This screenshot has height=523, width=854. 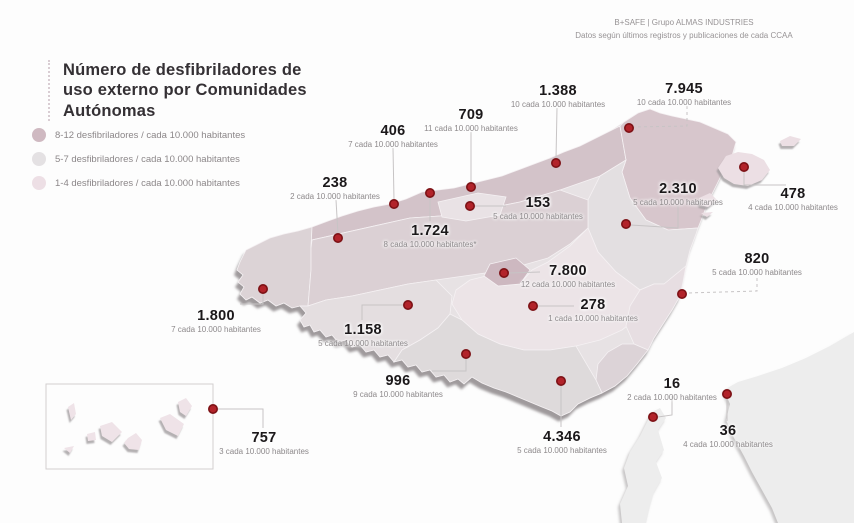 I want to click on region-south, so click(x=498, y=365).